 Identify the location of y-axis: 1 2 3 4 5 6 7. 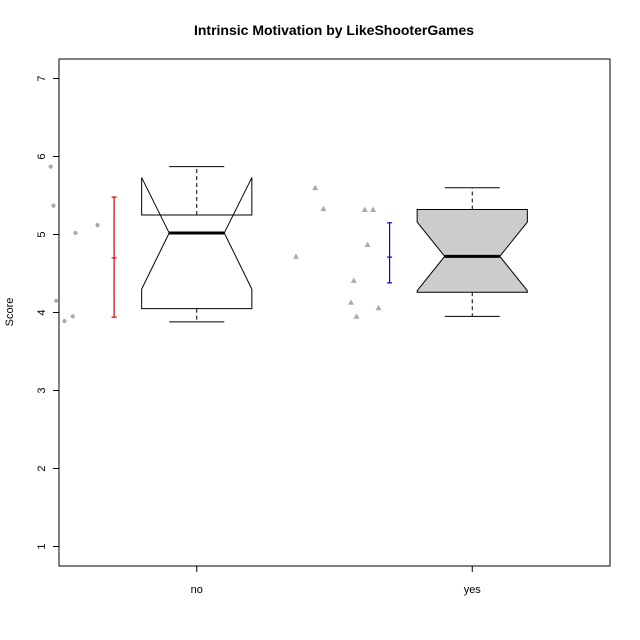
(48, 312).